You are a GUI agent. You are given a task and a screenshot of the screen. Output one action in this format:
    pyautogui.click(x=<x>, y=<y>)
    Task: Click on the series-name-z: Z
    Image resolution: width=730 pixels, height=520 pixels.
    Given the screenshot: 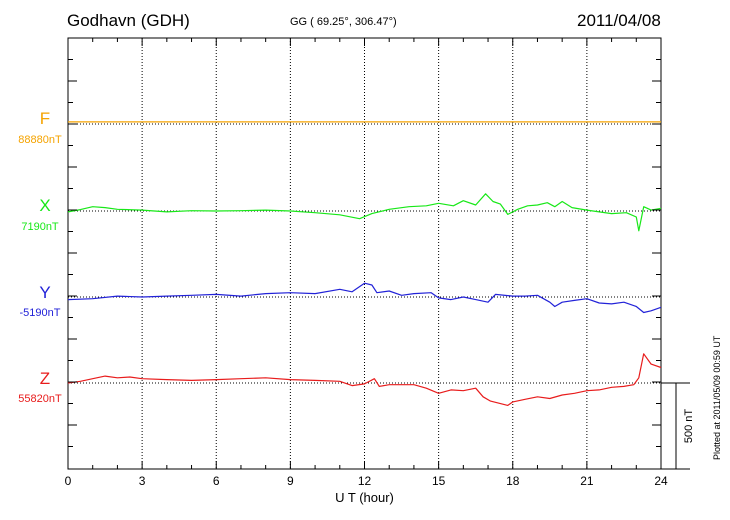 What is the action you would take?
    pyautogui.click(x=45, y=378)
    